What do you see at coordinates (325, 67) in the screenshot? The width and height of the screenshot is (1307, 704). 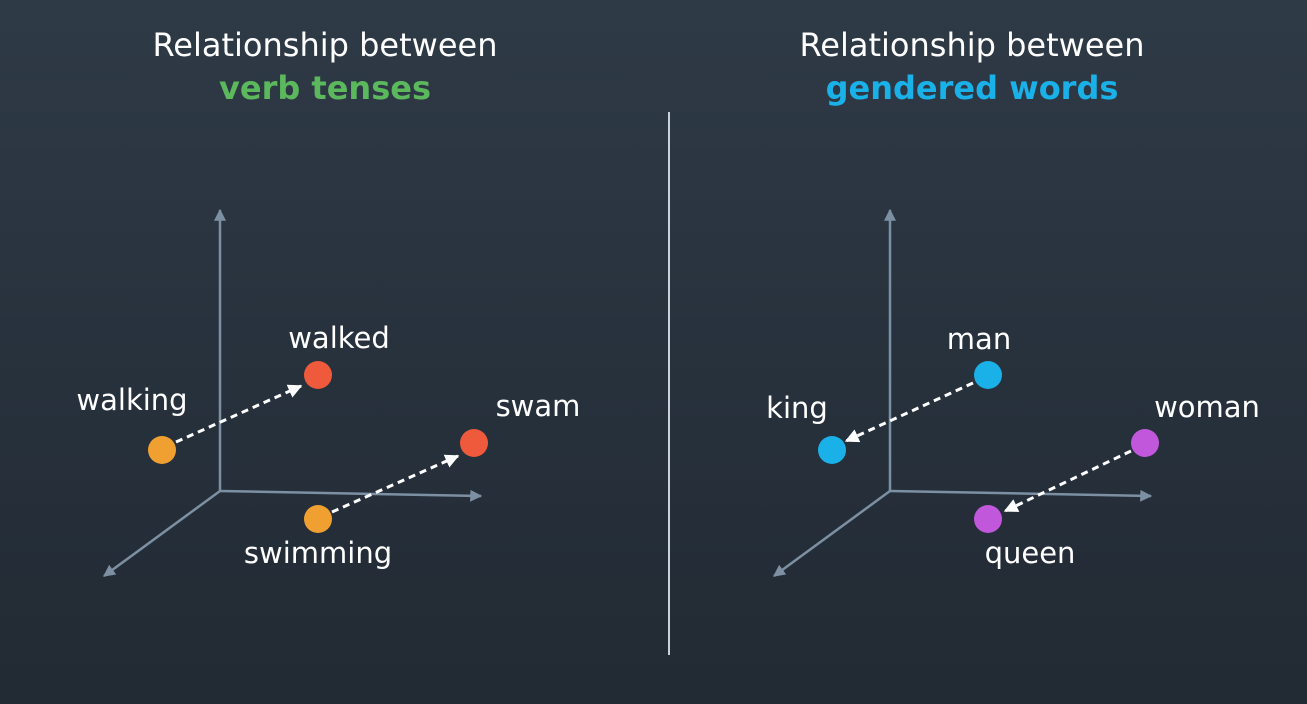 I see `left-panel-title: Relationship between verb tenses` at bounding box center [325, 67].